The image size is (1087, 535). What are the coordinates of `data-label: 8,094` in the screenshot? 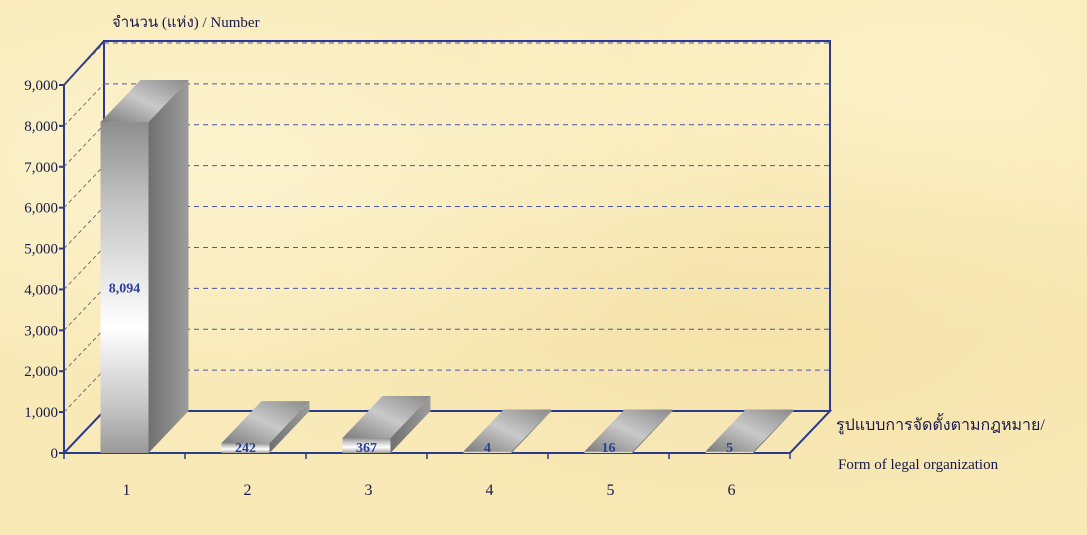 It's located at (125, 289).